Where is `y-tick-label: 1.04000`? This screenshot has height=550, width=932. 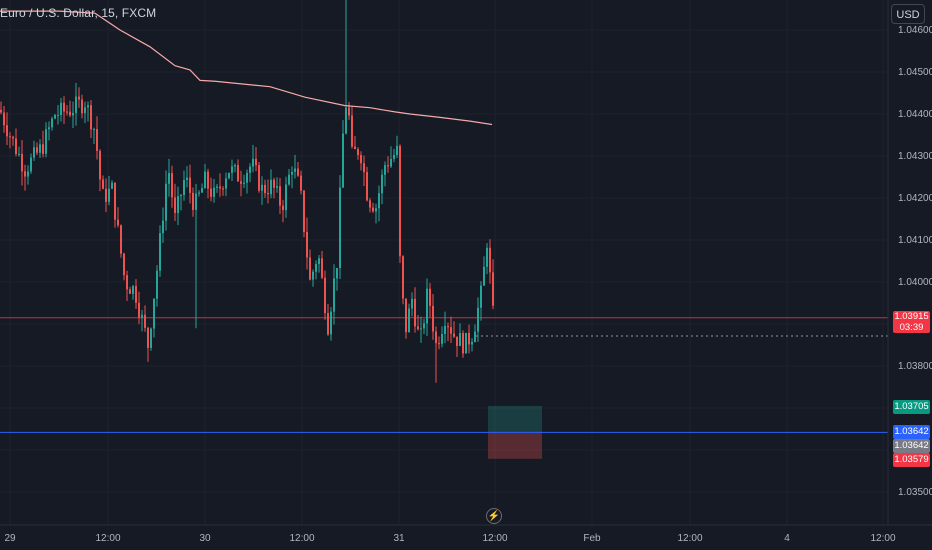 y-tick-label: 1.04000 is located at coordinates (915, 282).